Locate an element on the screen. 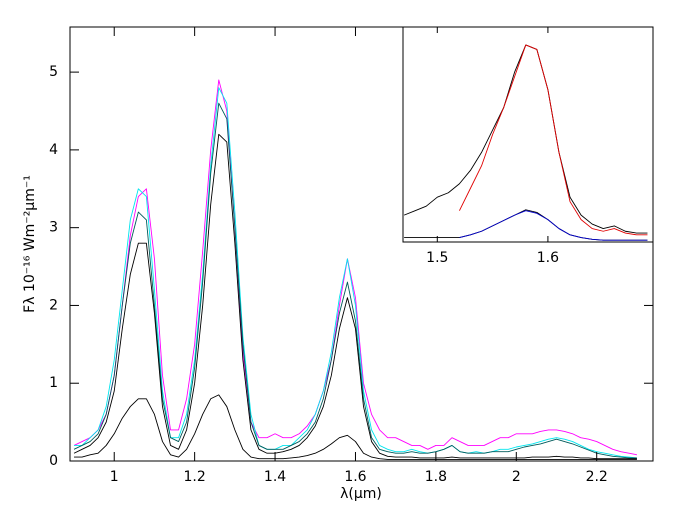  x-tick-label: 2.2 is located at coordinates (597, 477).